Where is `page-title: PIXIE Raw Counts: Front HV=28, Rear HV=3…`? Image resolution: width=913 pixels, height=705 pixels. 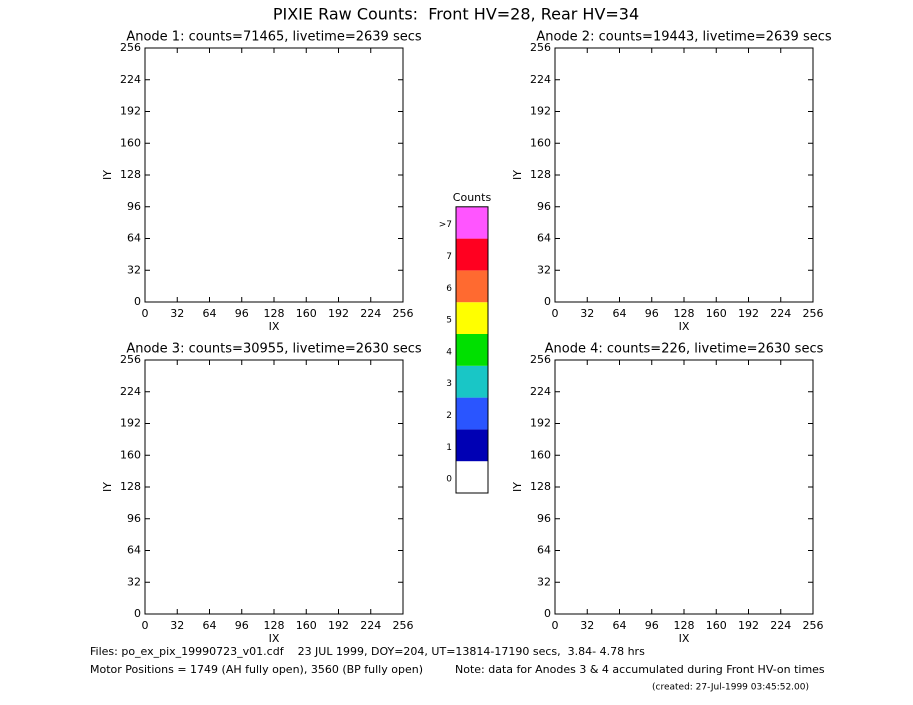 page-title: PIXIE Raw Counts: Front HV=28, Rear HV=3… is located at coordinates (456, 14).